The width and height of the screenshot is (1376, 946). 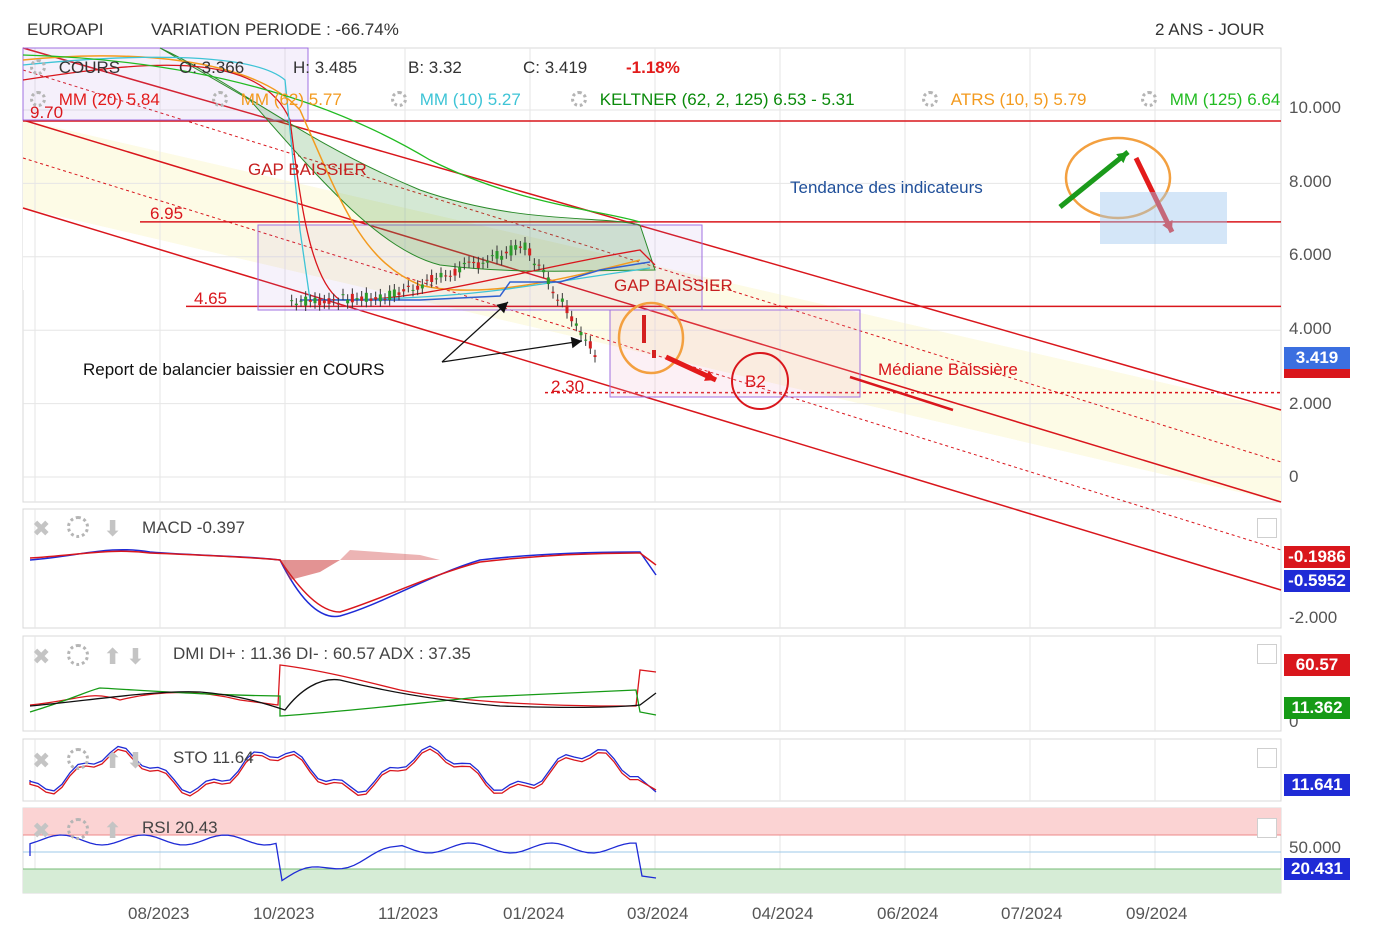 What do you see at coordinates (1122, 158) in the screenshot?
I see `up-arrow-head` at bounding box center [1122, 158].